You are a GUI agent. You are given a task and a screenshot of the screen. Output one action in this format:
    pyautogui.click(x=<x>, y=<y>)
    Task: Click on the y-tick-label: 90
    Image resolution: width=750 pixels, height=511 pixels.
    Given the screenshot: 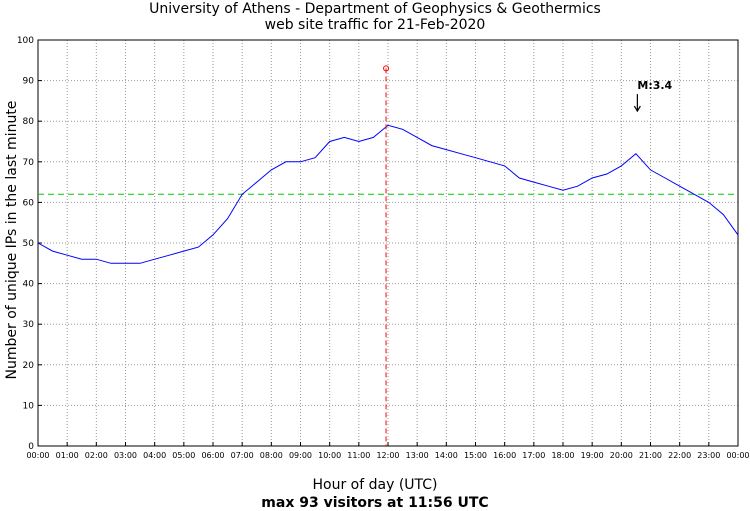 What is the action you would take?
    pyautogui.click(x=29, y=82)
    